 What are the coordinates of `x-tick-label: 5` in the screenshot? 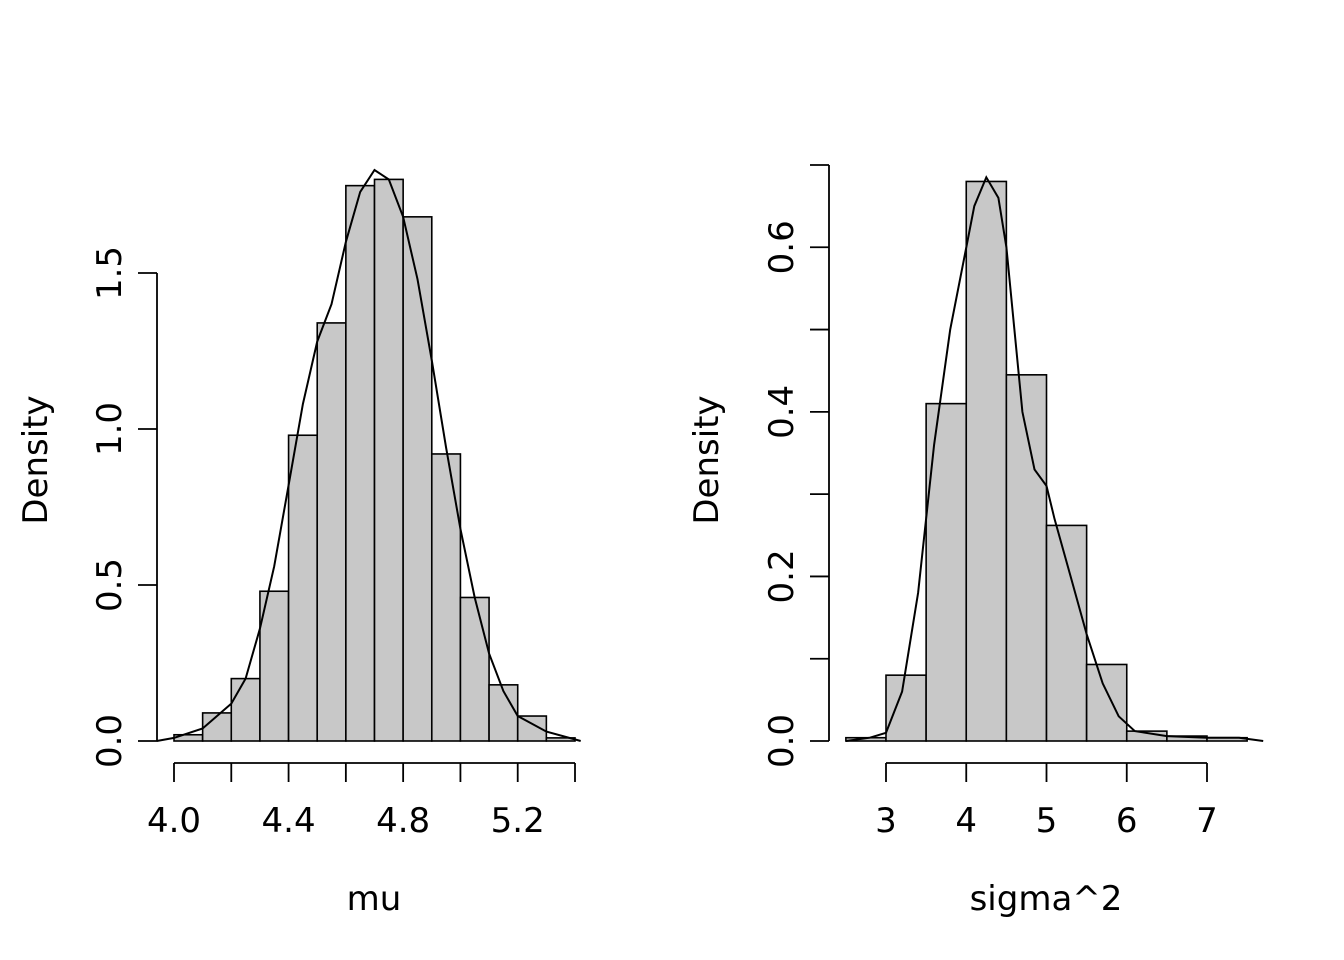 It's located at (1047, 821).